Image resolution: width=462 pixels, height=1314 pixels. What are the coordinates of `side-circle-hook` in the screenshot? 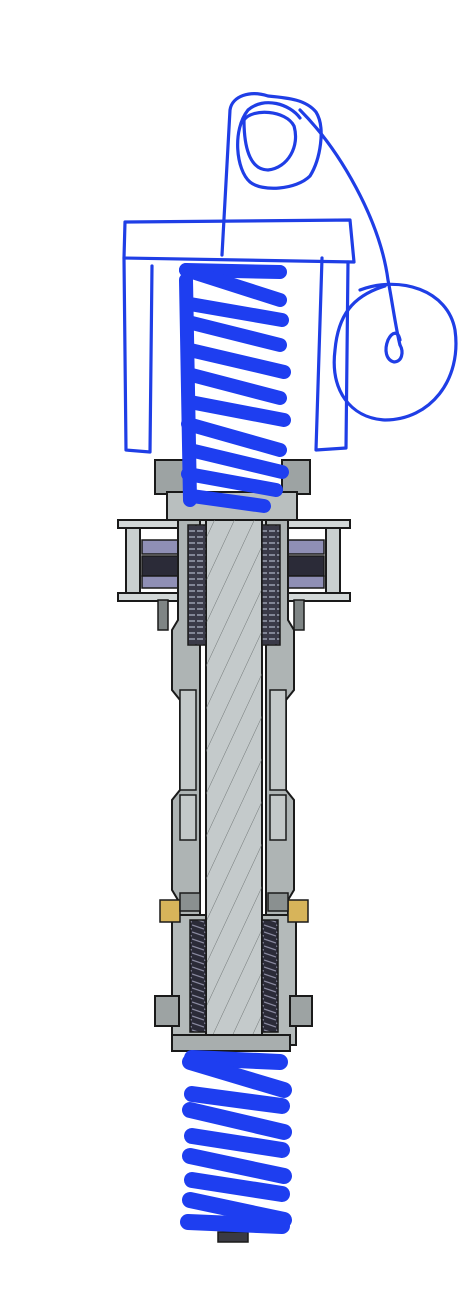 It's located at (394, 347).